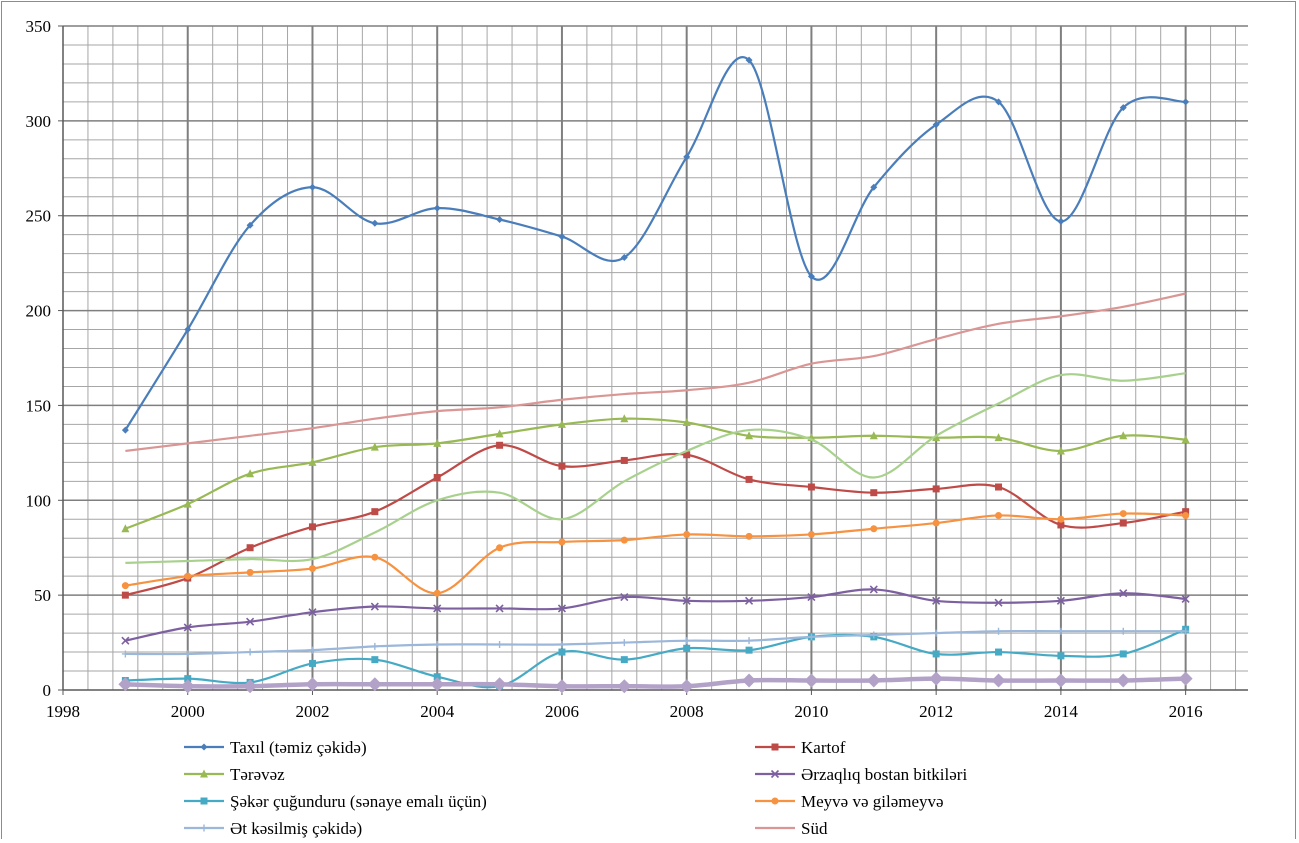 The width and height of the screenshot is (1299, 843). Describe the element at coordinates (687, 711) in the screenshot. I see `x-tick-label: 2008` at that location.